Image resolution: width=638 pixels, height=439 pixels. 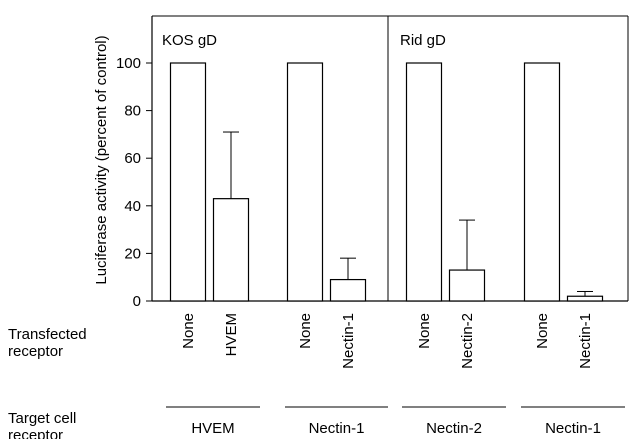 I want to click on target-cell-receptor-label-line2: receptor, so click(x=35, y=433).